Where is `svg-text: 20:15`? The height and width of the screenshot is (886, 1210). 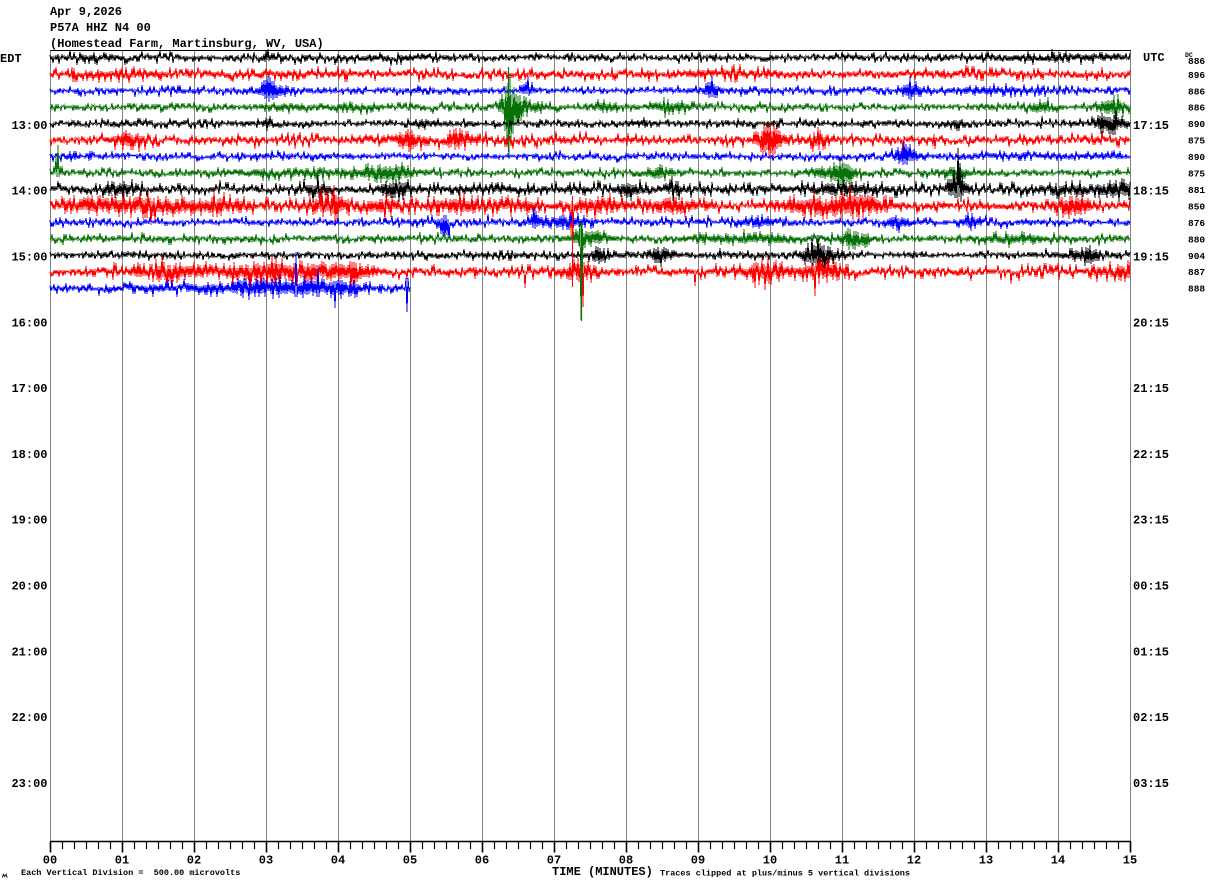 svg-text: 20:15 is located at coordinates (1151, 323).